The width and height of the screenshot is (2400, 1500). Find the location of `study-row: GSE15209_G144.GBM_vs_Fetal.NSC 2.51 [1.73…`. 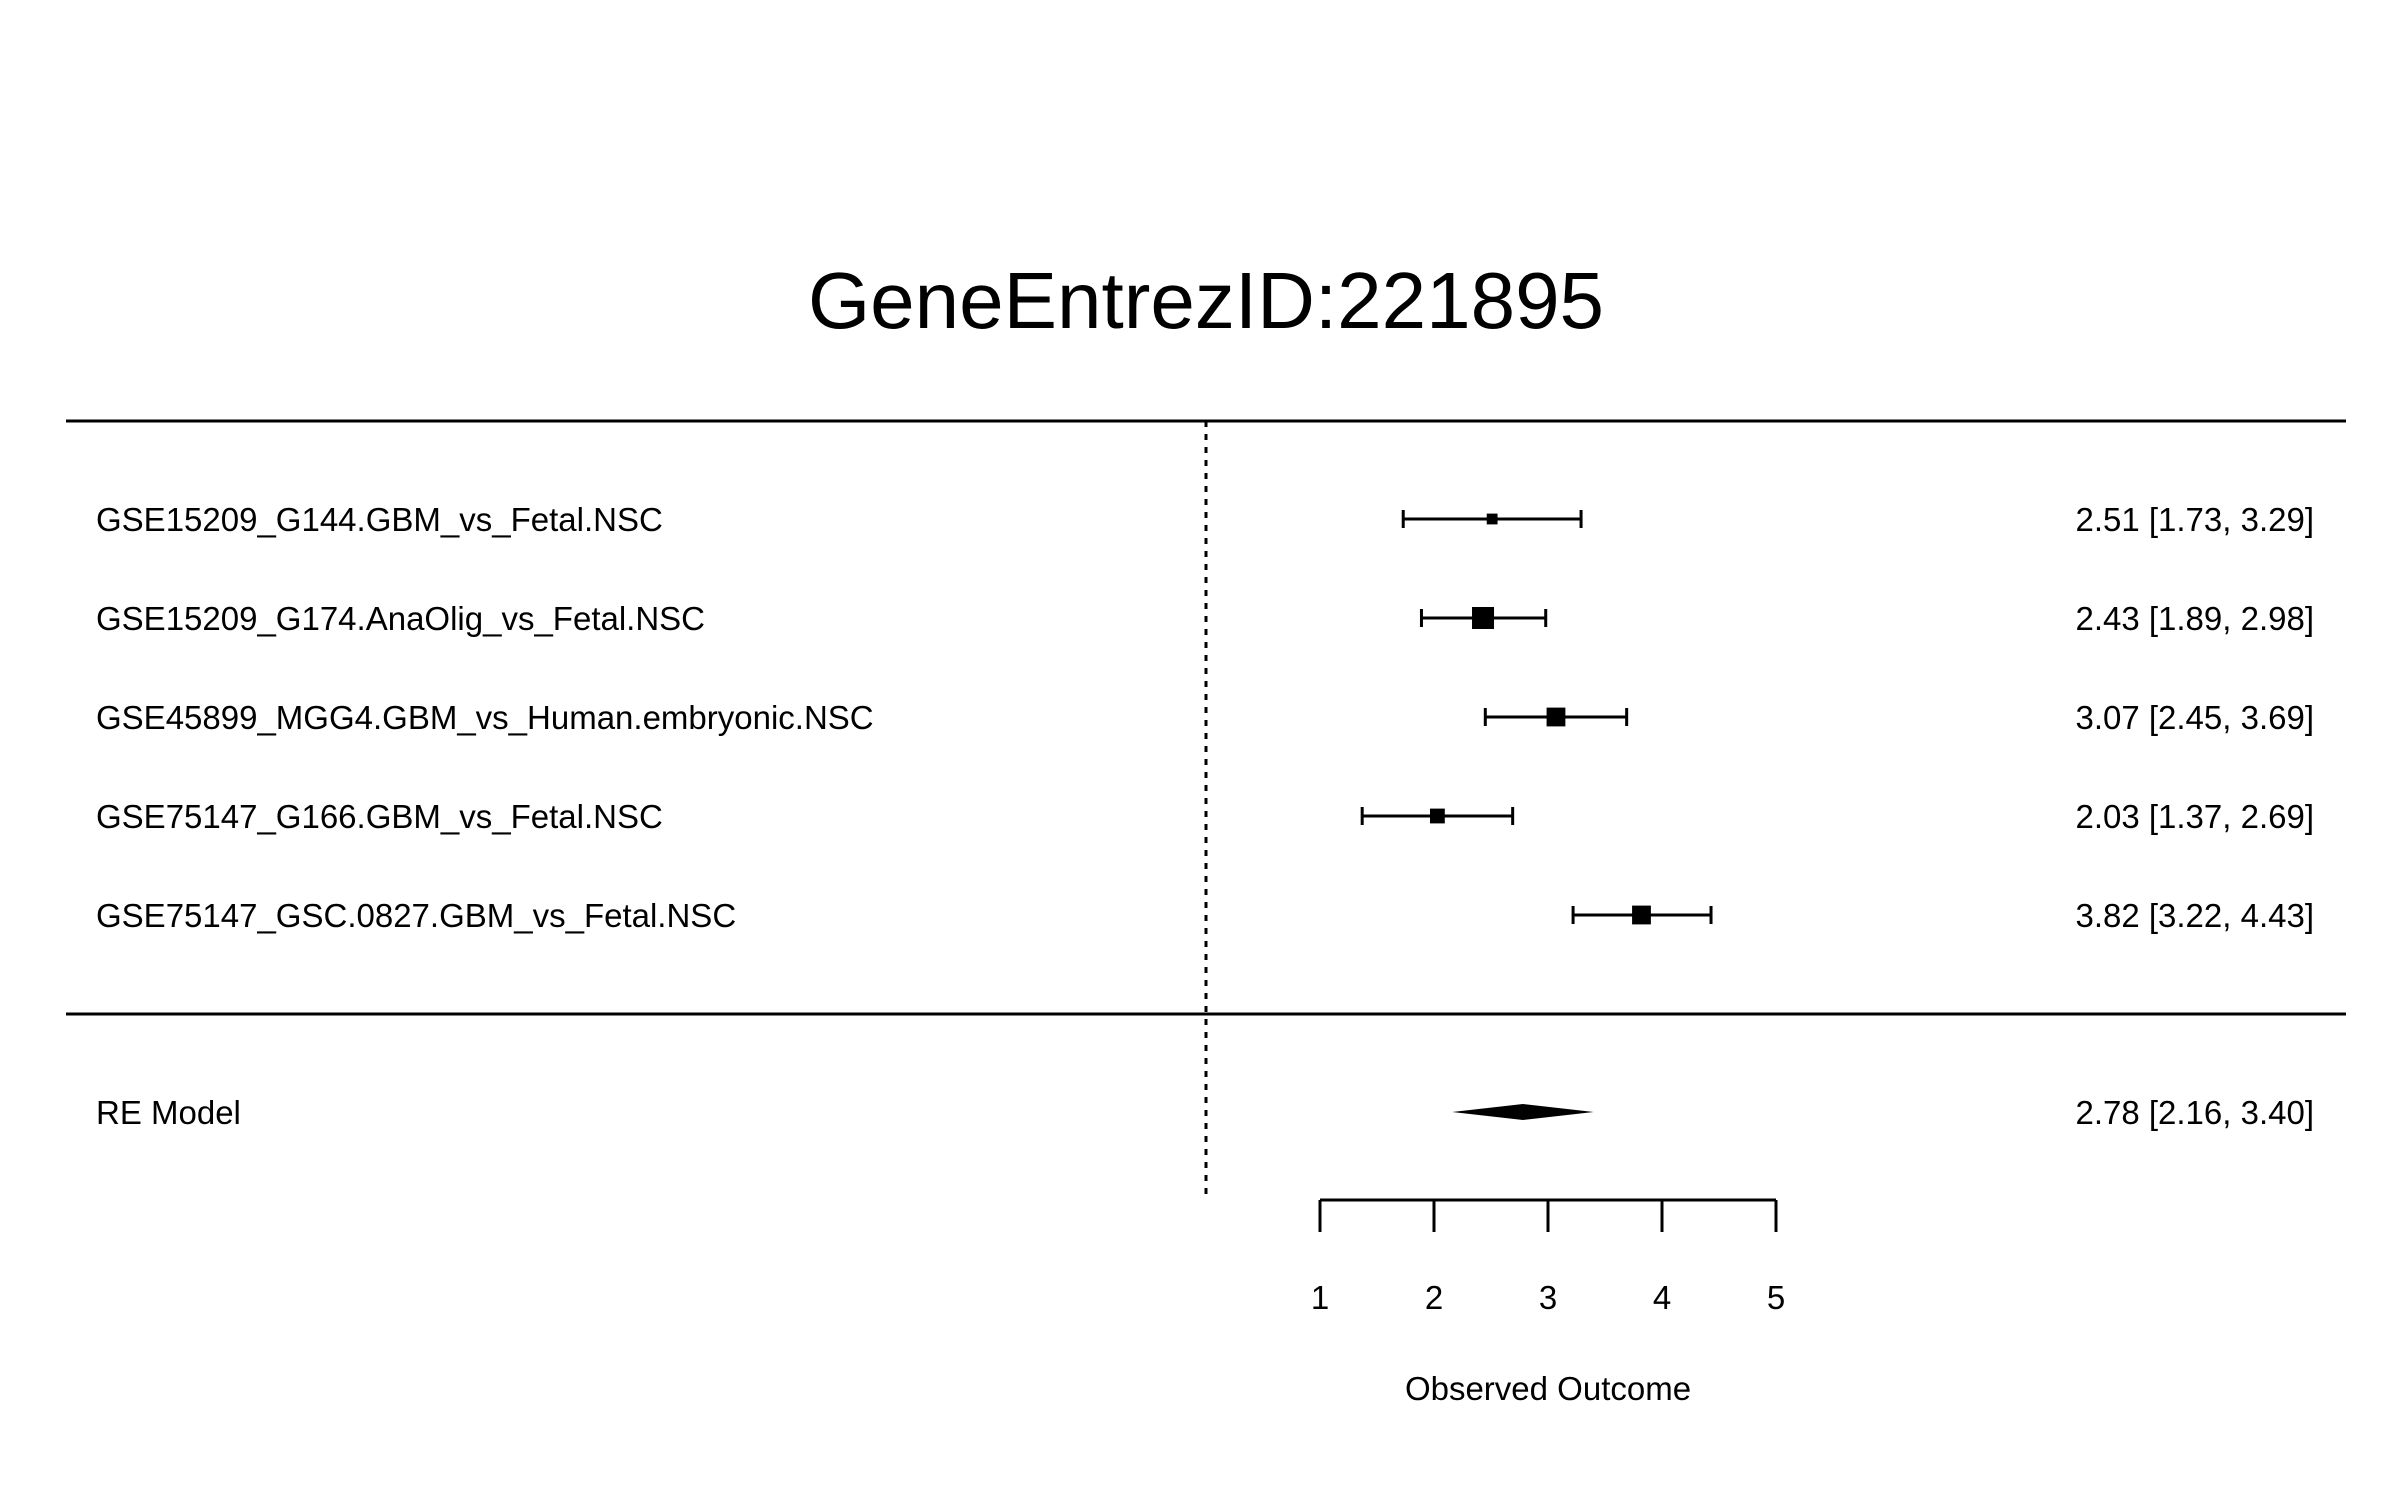

study-row: GSE15209_G144.GBM_vs_Fetal.NSC 2.51 [1.73… is located at coordinates (1205, 519).